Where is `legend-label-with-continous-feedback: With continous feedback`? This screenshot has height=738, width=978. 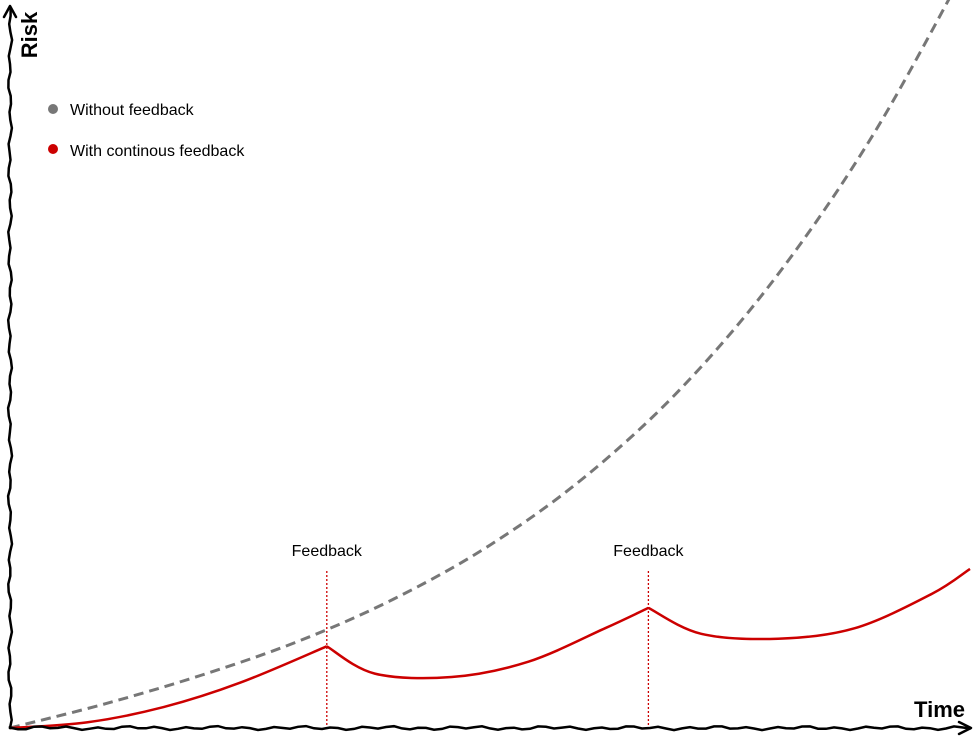 legend-label-with-continous-feedback: With continous feedback is located at coordinates (157, 151).